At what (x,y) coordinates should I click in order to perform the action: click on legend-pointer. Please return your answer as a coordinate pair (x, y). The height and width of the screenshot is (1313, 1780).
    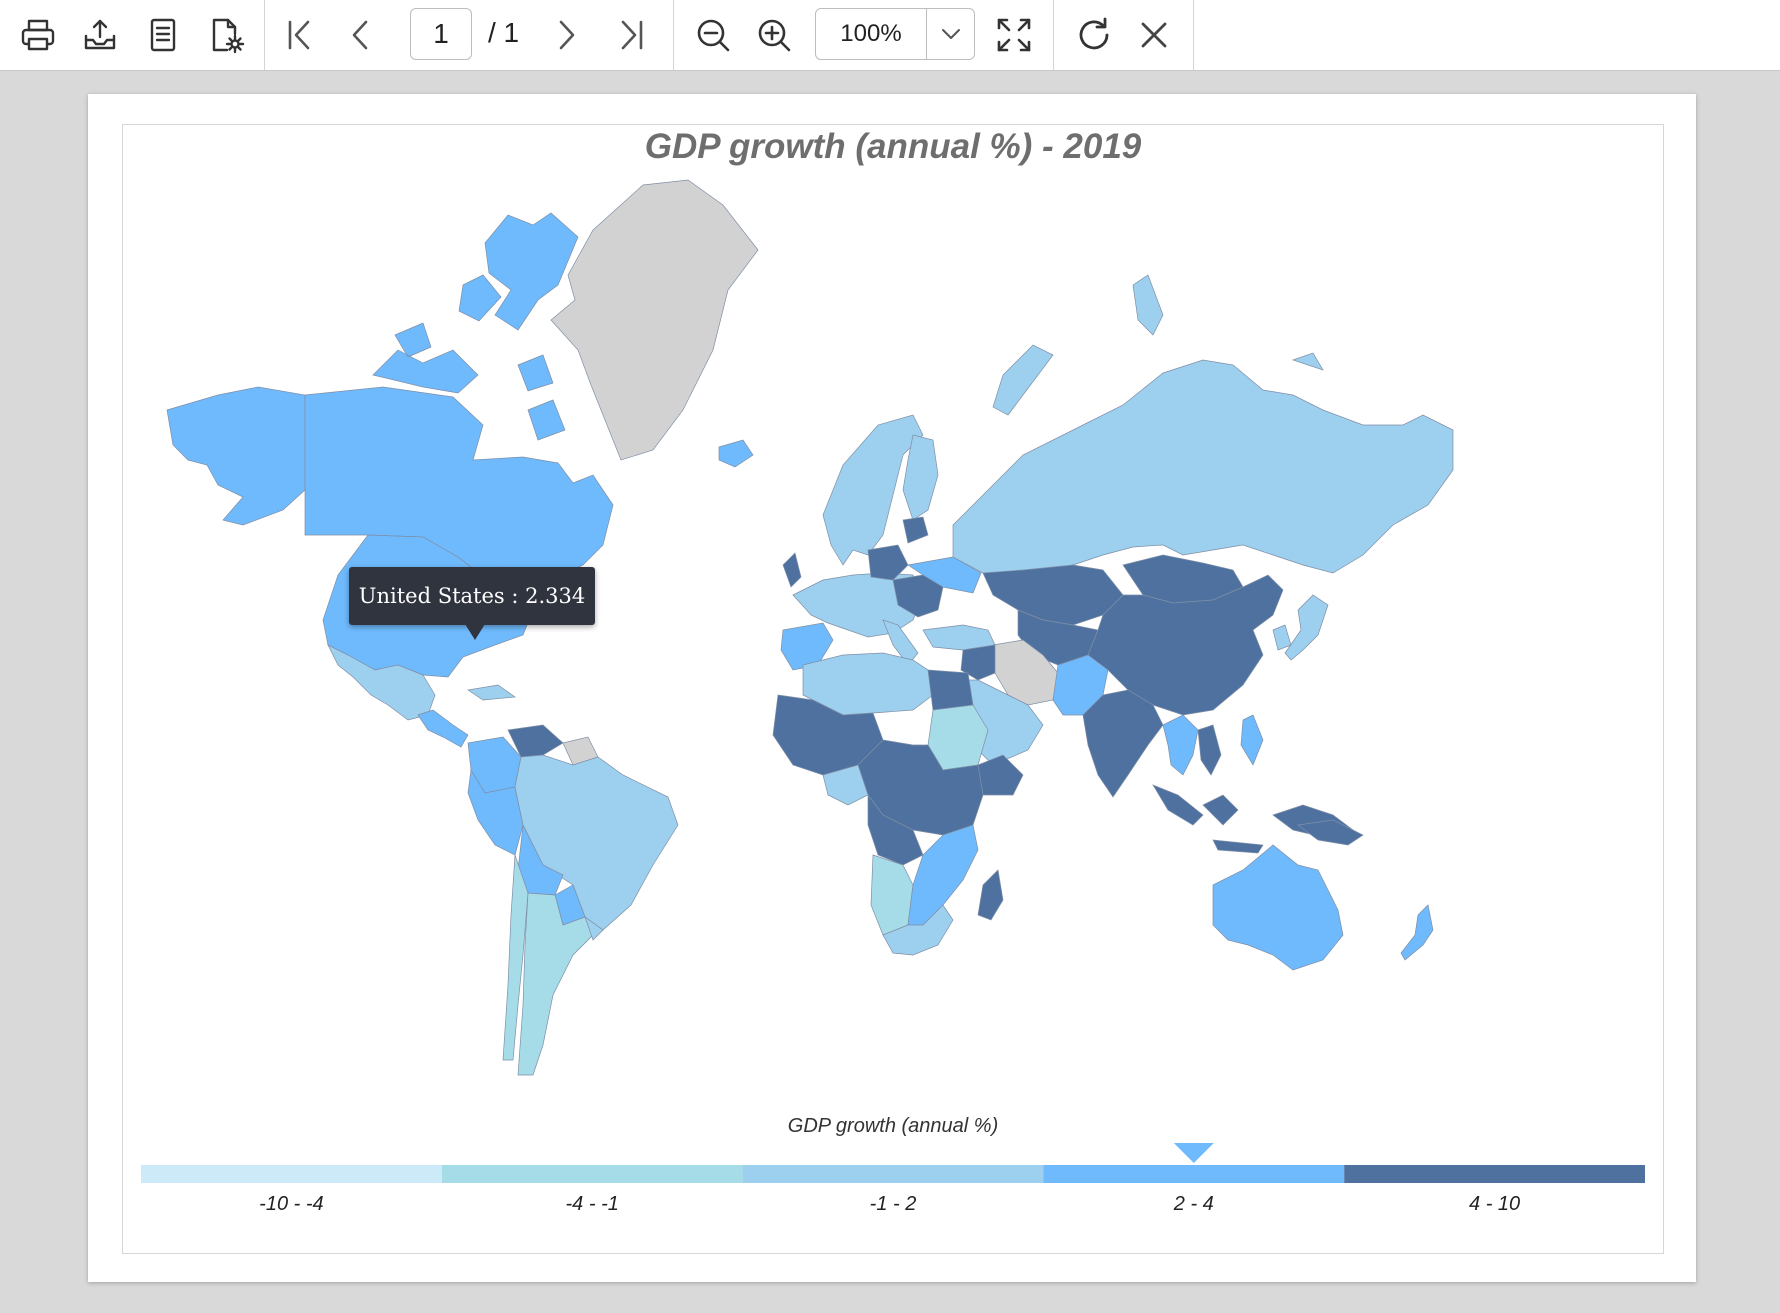
    Looking at the image, I should click on (1193, 1153).